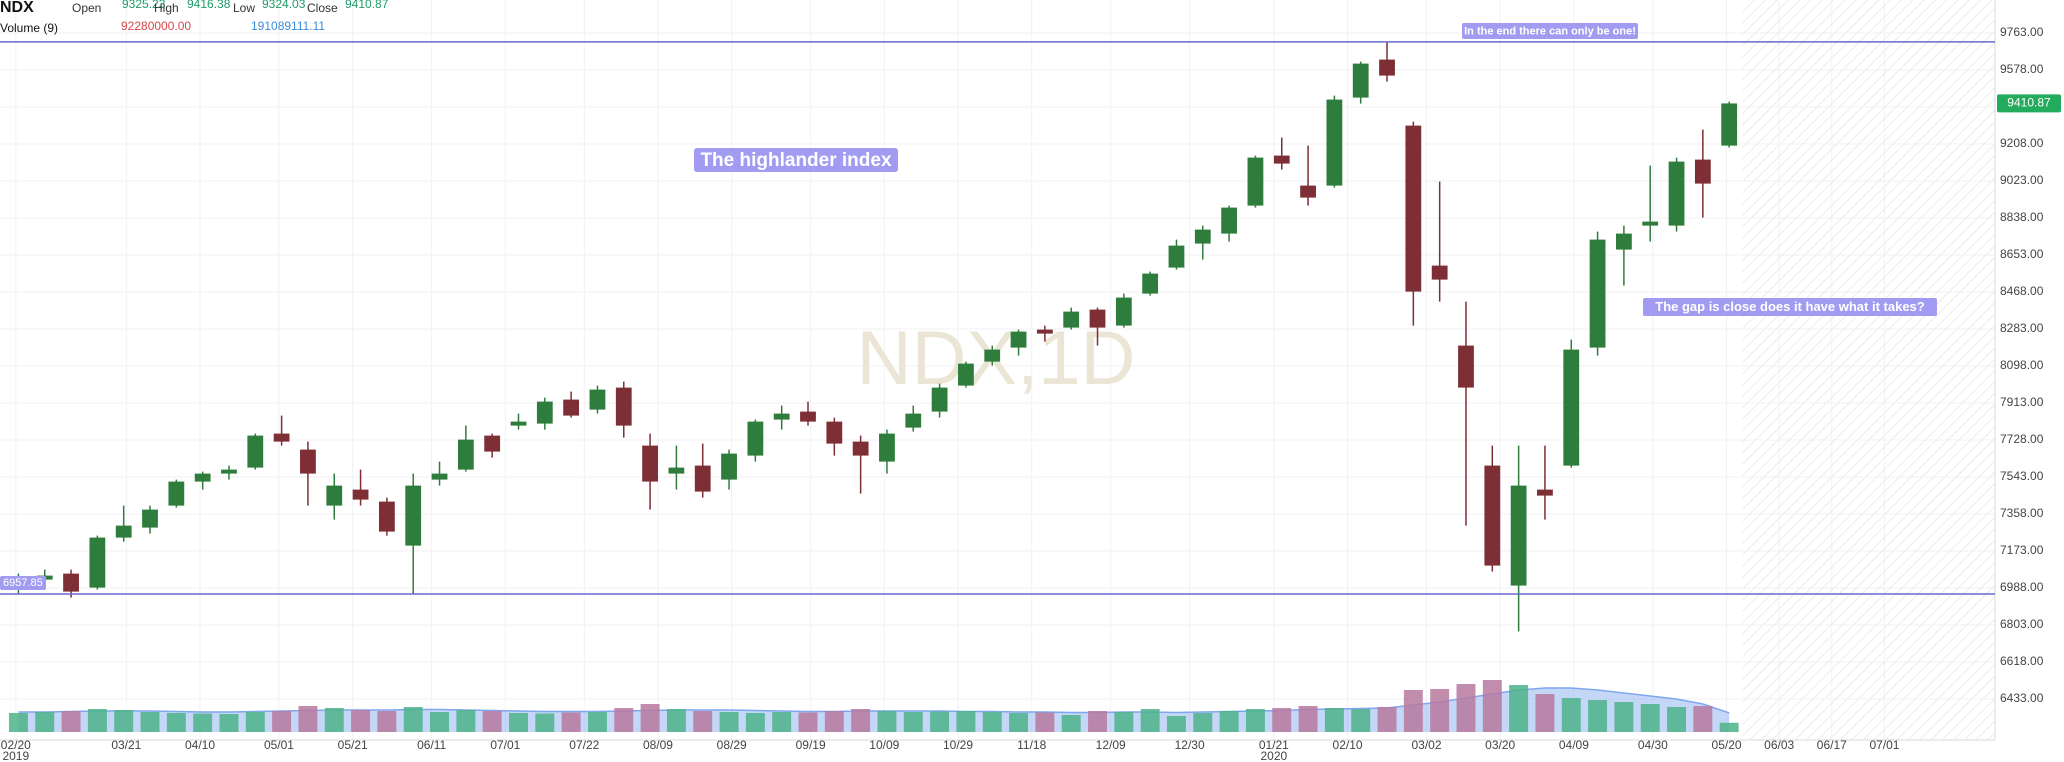 The image size is (2064, 762). Describe the element at coordinates (367, 5) in the screenshot. I see `value: 9410.87` at that location.